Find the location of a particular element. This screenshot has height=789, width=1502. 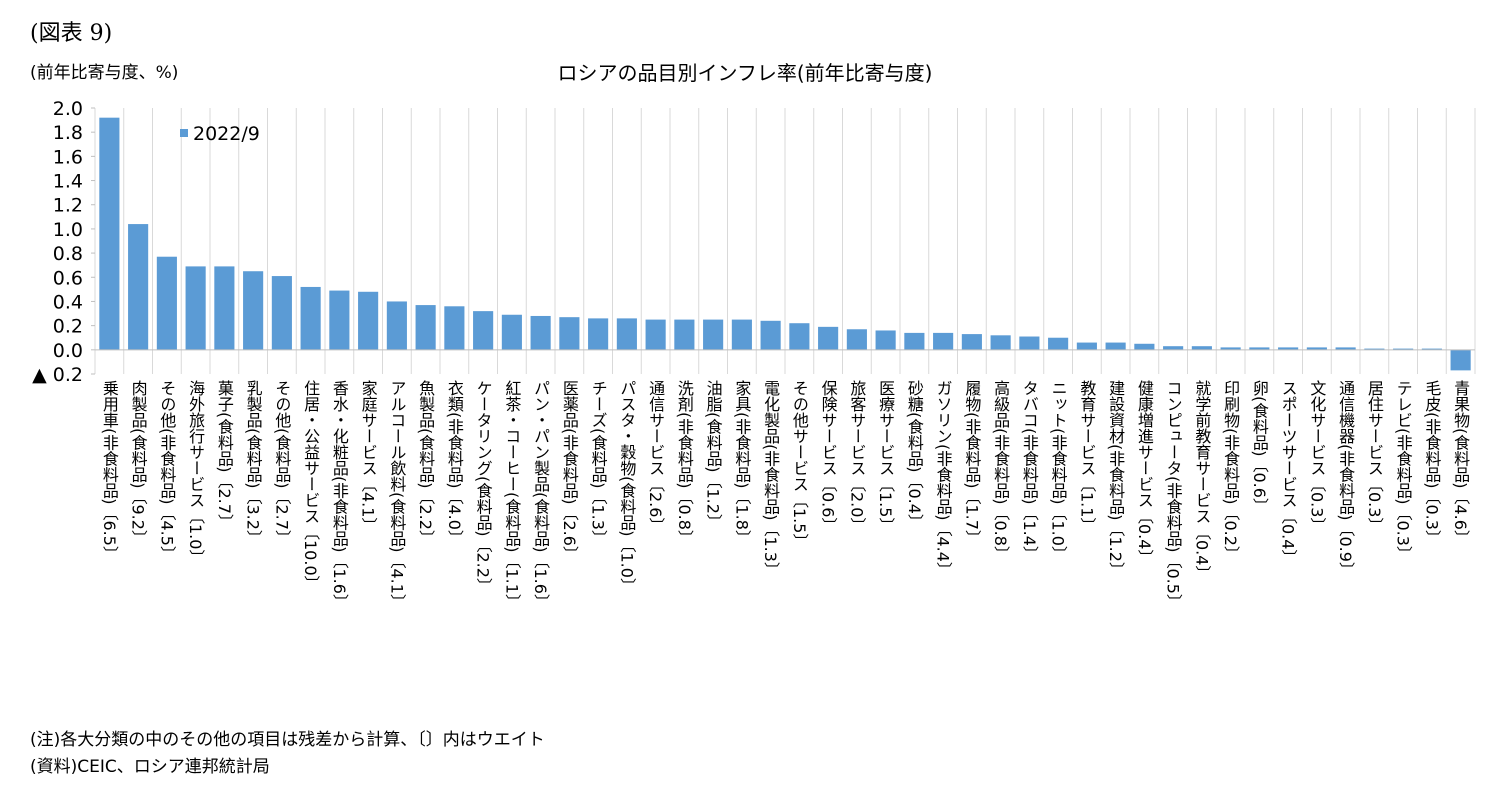

x-tick-label: その他サービス〔1.5〕 is located at coordinates (799, 464).